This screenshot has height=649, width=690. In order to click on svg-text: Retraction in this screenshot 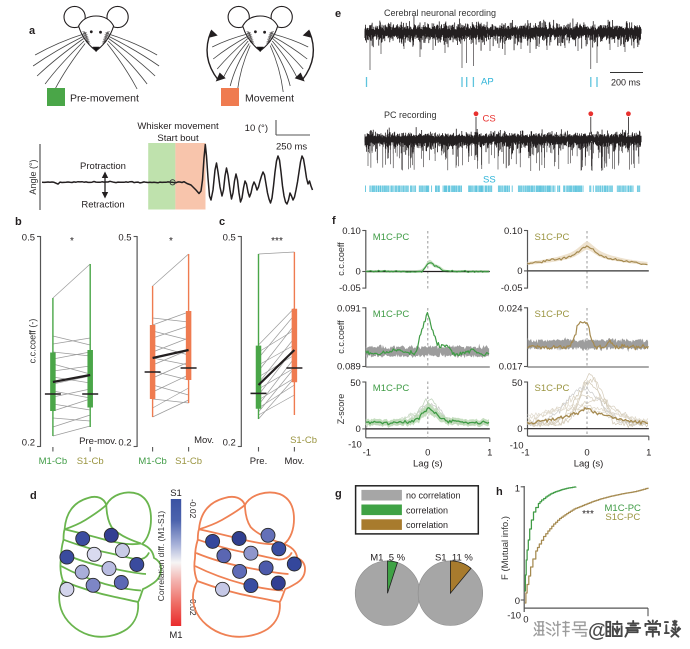, I will do `click(102, 205)`.